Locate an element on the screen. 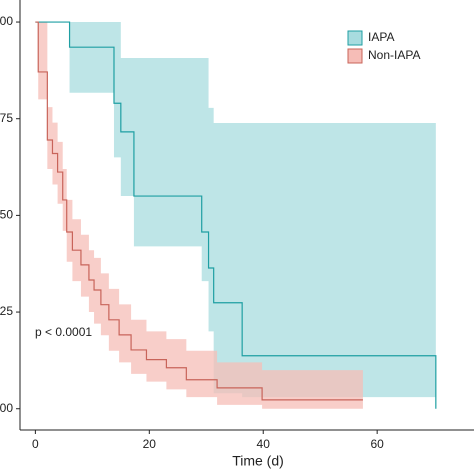  x-tick-label: 0 is located at coordinates (35, 444).